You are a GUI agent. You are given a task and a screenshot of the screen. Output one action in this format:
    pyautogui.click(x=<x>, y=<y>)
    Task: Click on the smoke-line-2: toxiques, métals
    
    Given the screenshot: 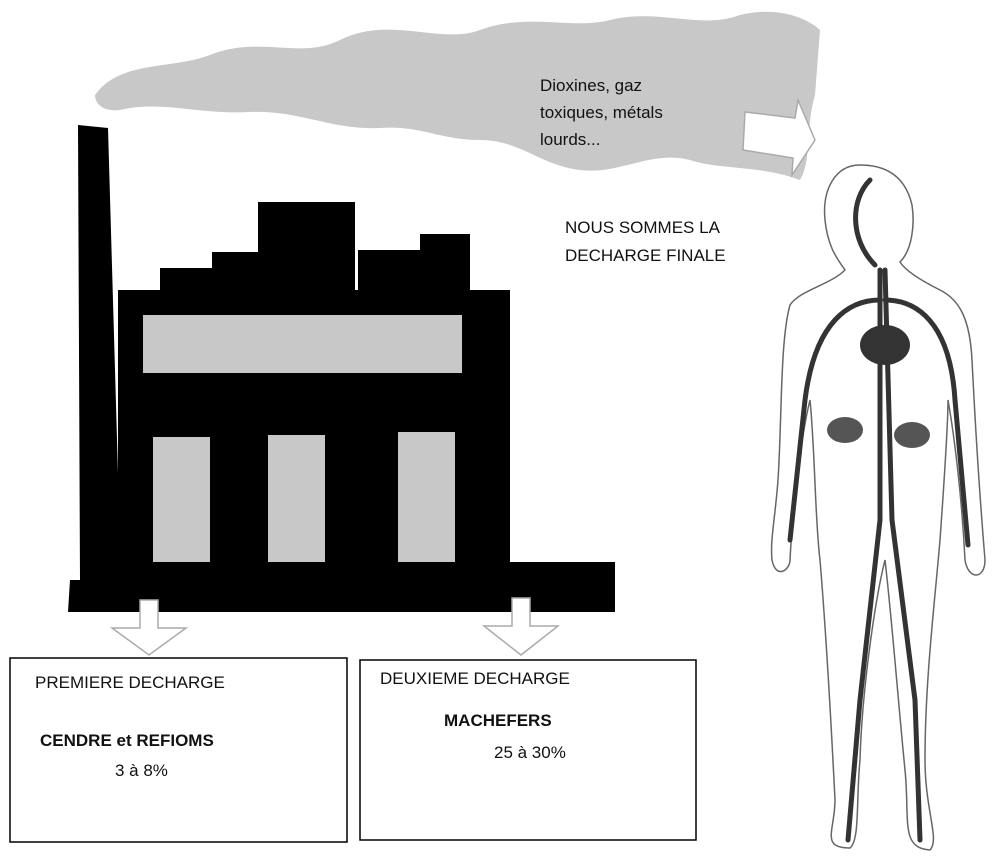 What is the action you would take?
    pyautogui.click(x=601, y=112)
    